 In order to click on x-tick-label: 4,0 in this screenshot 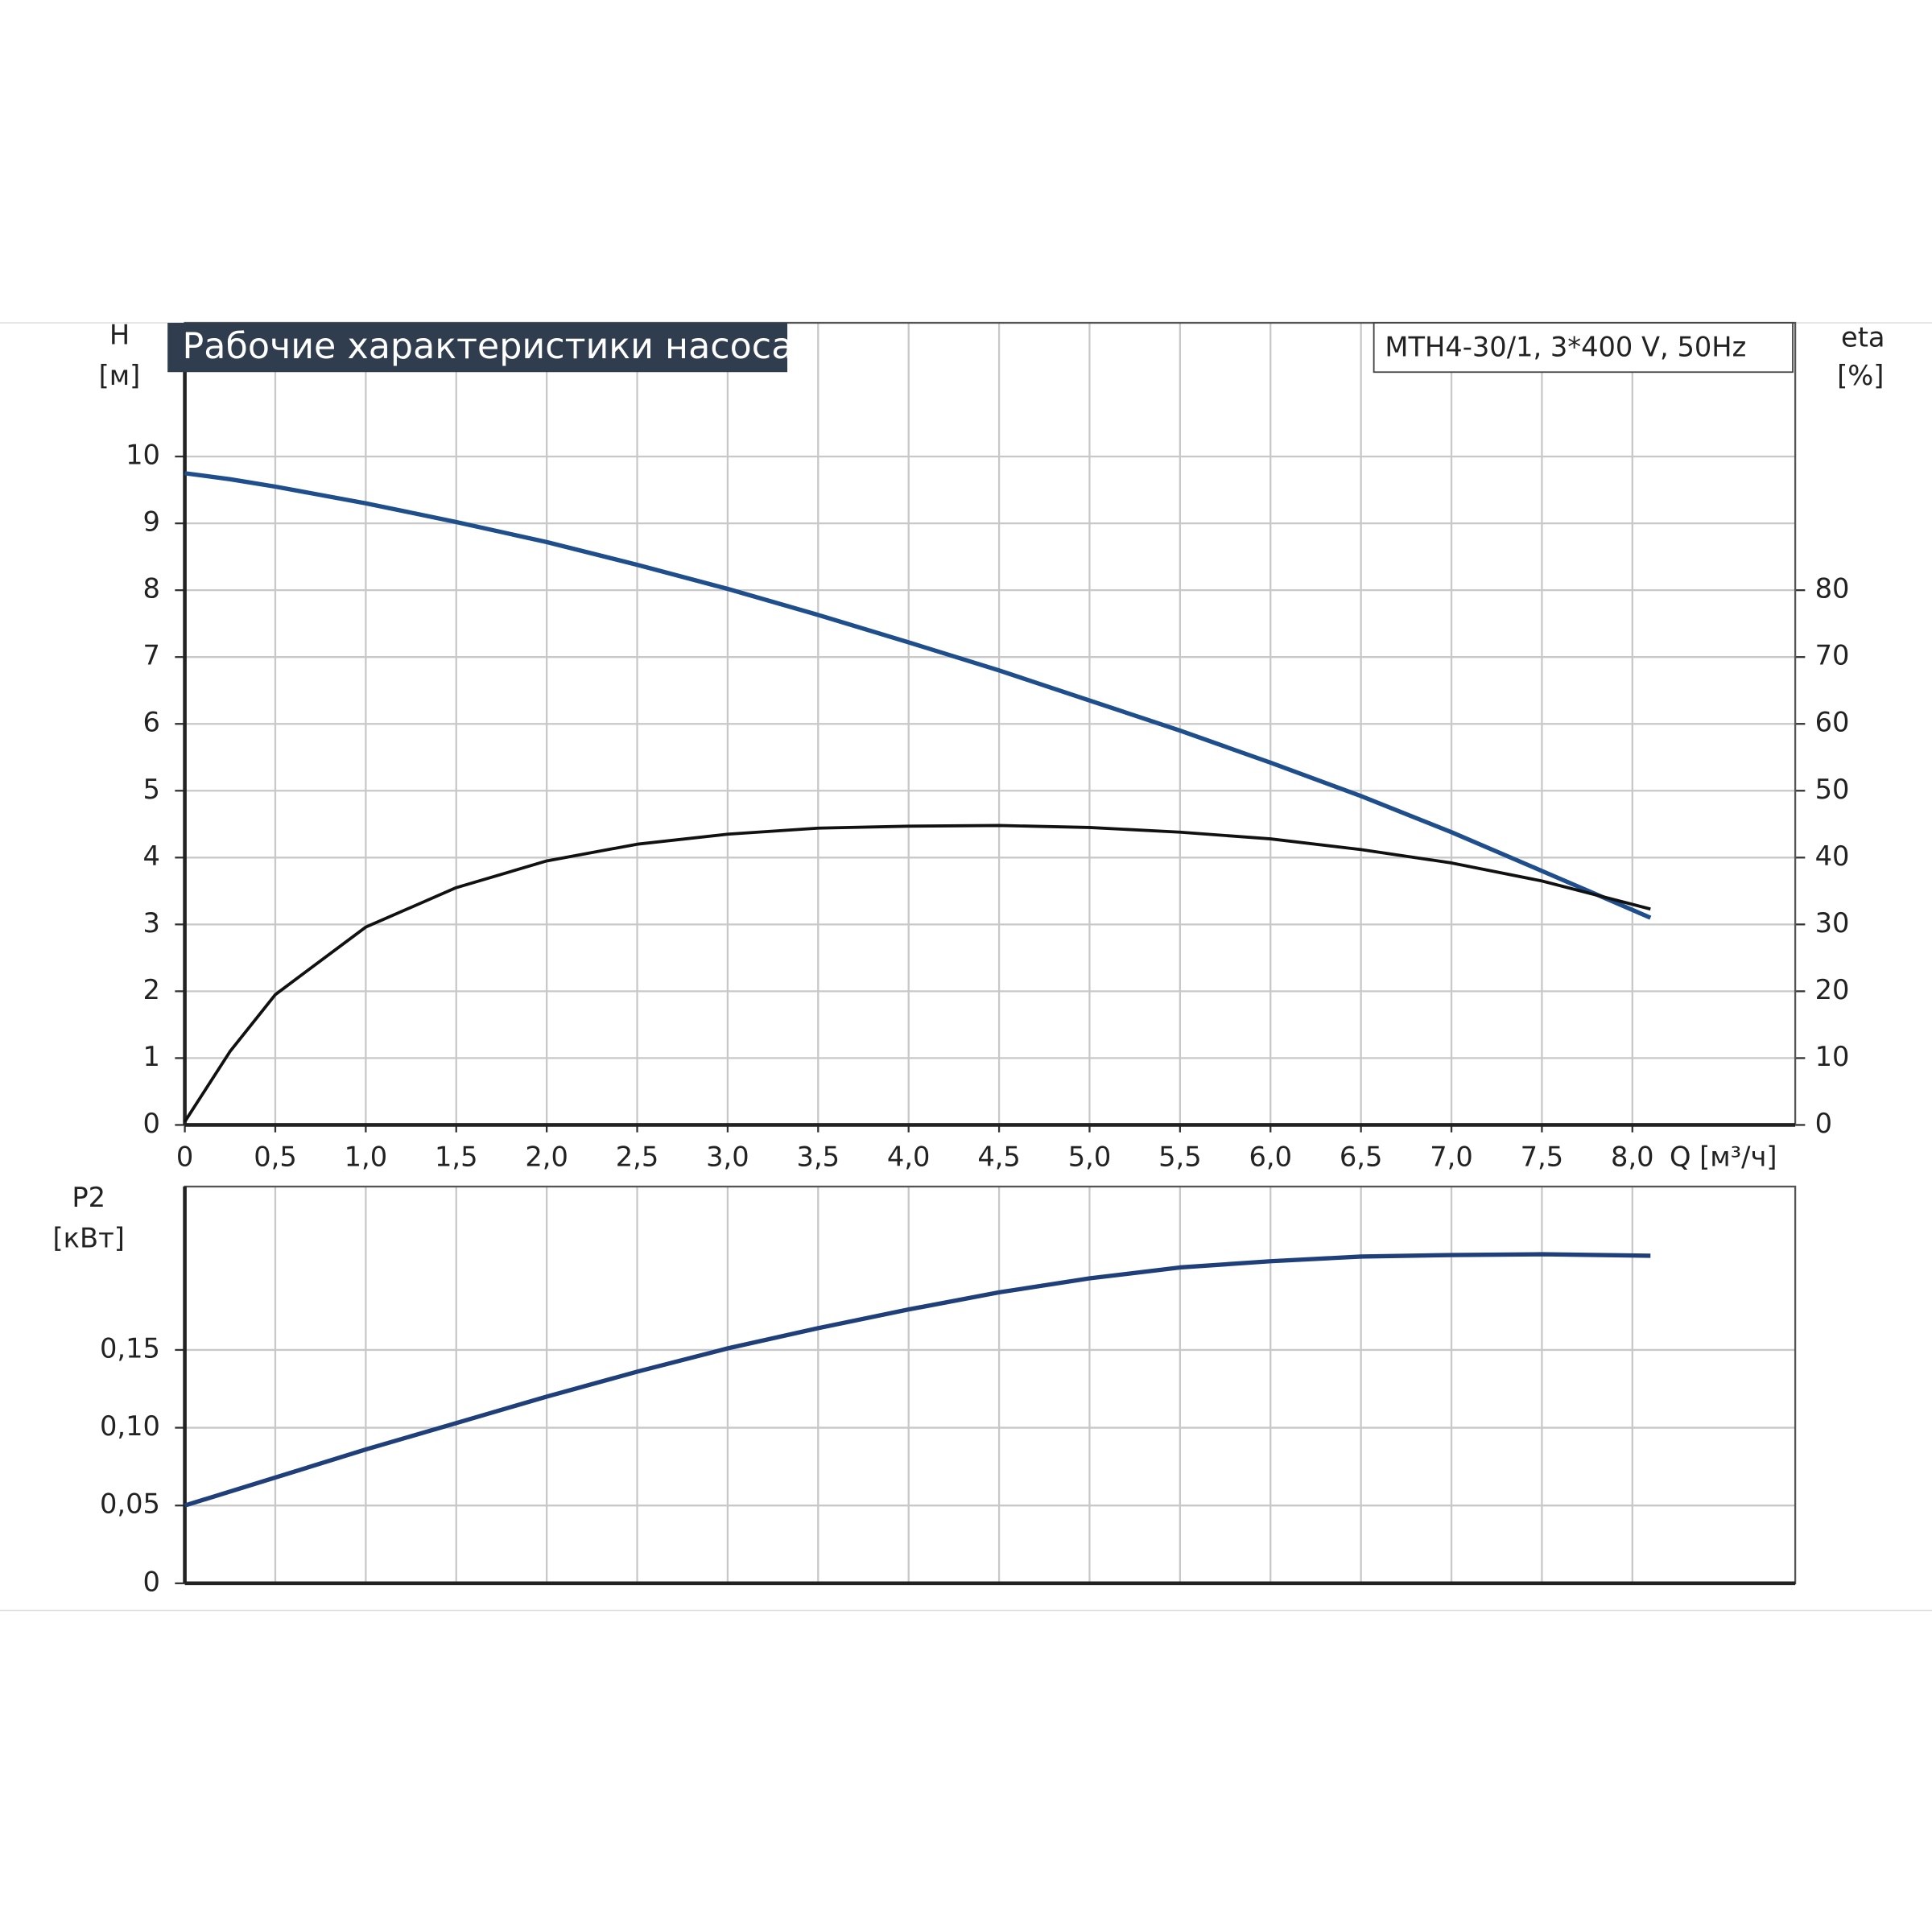, I will do `click(909, 1156)`.